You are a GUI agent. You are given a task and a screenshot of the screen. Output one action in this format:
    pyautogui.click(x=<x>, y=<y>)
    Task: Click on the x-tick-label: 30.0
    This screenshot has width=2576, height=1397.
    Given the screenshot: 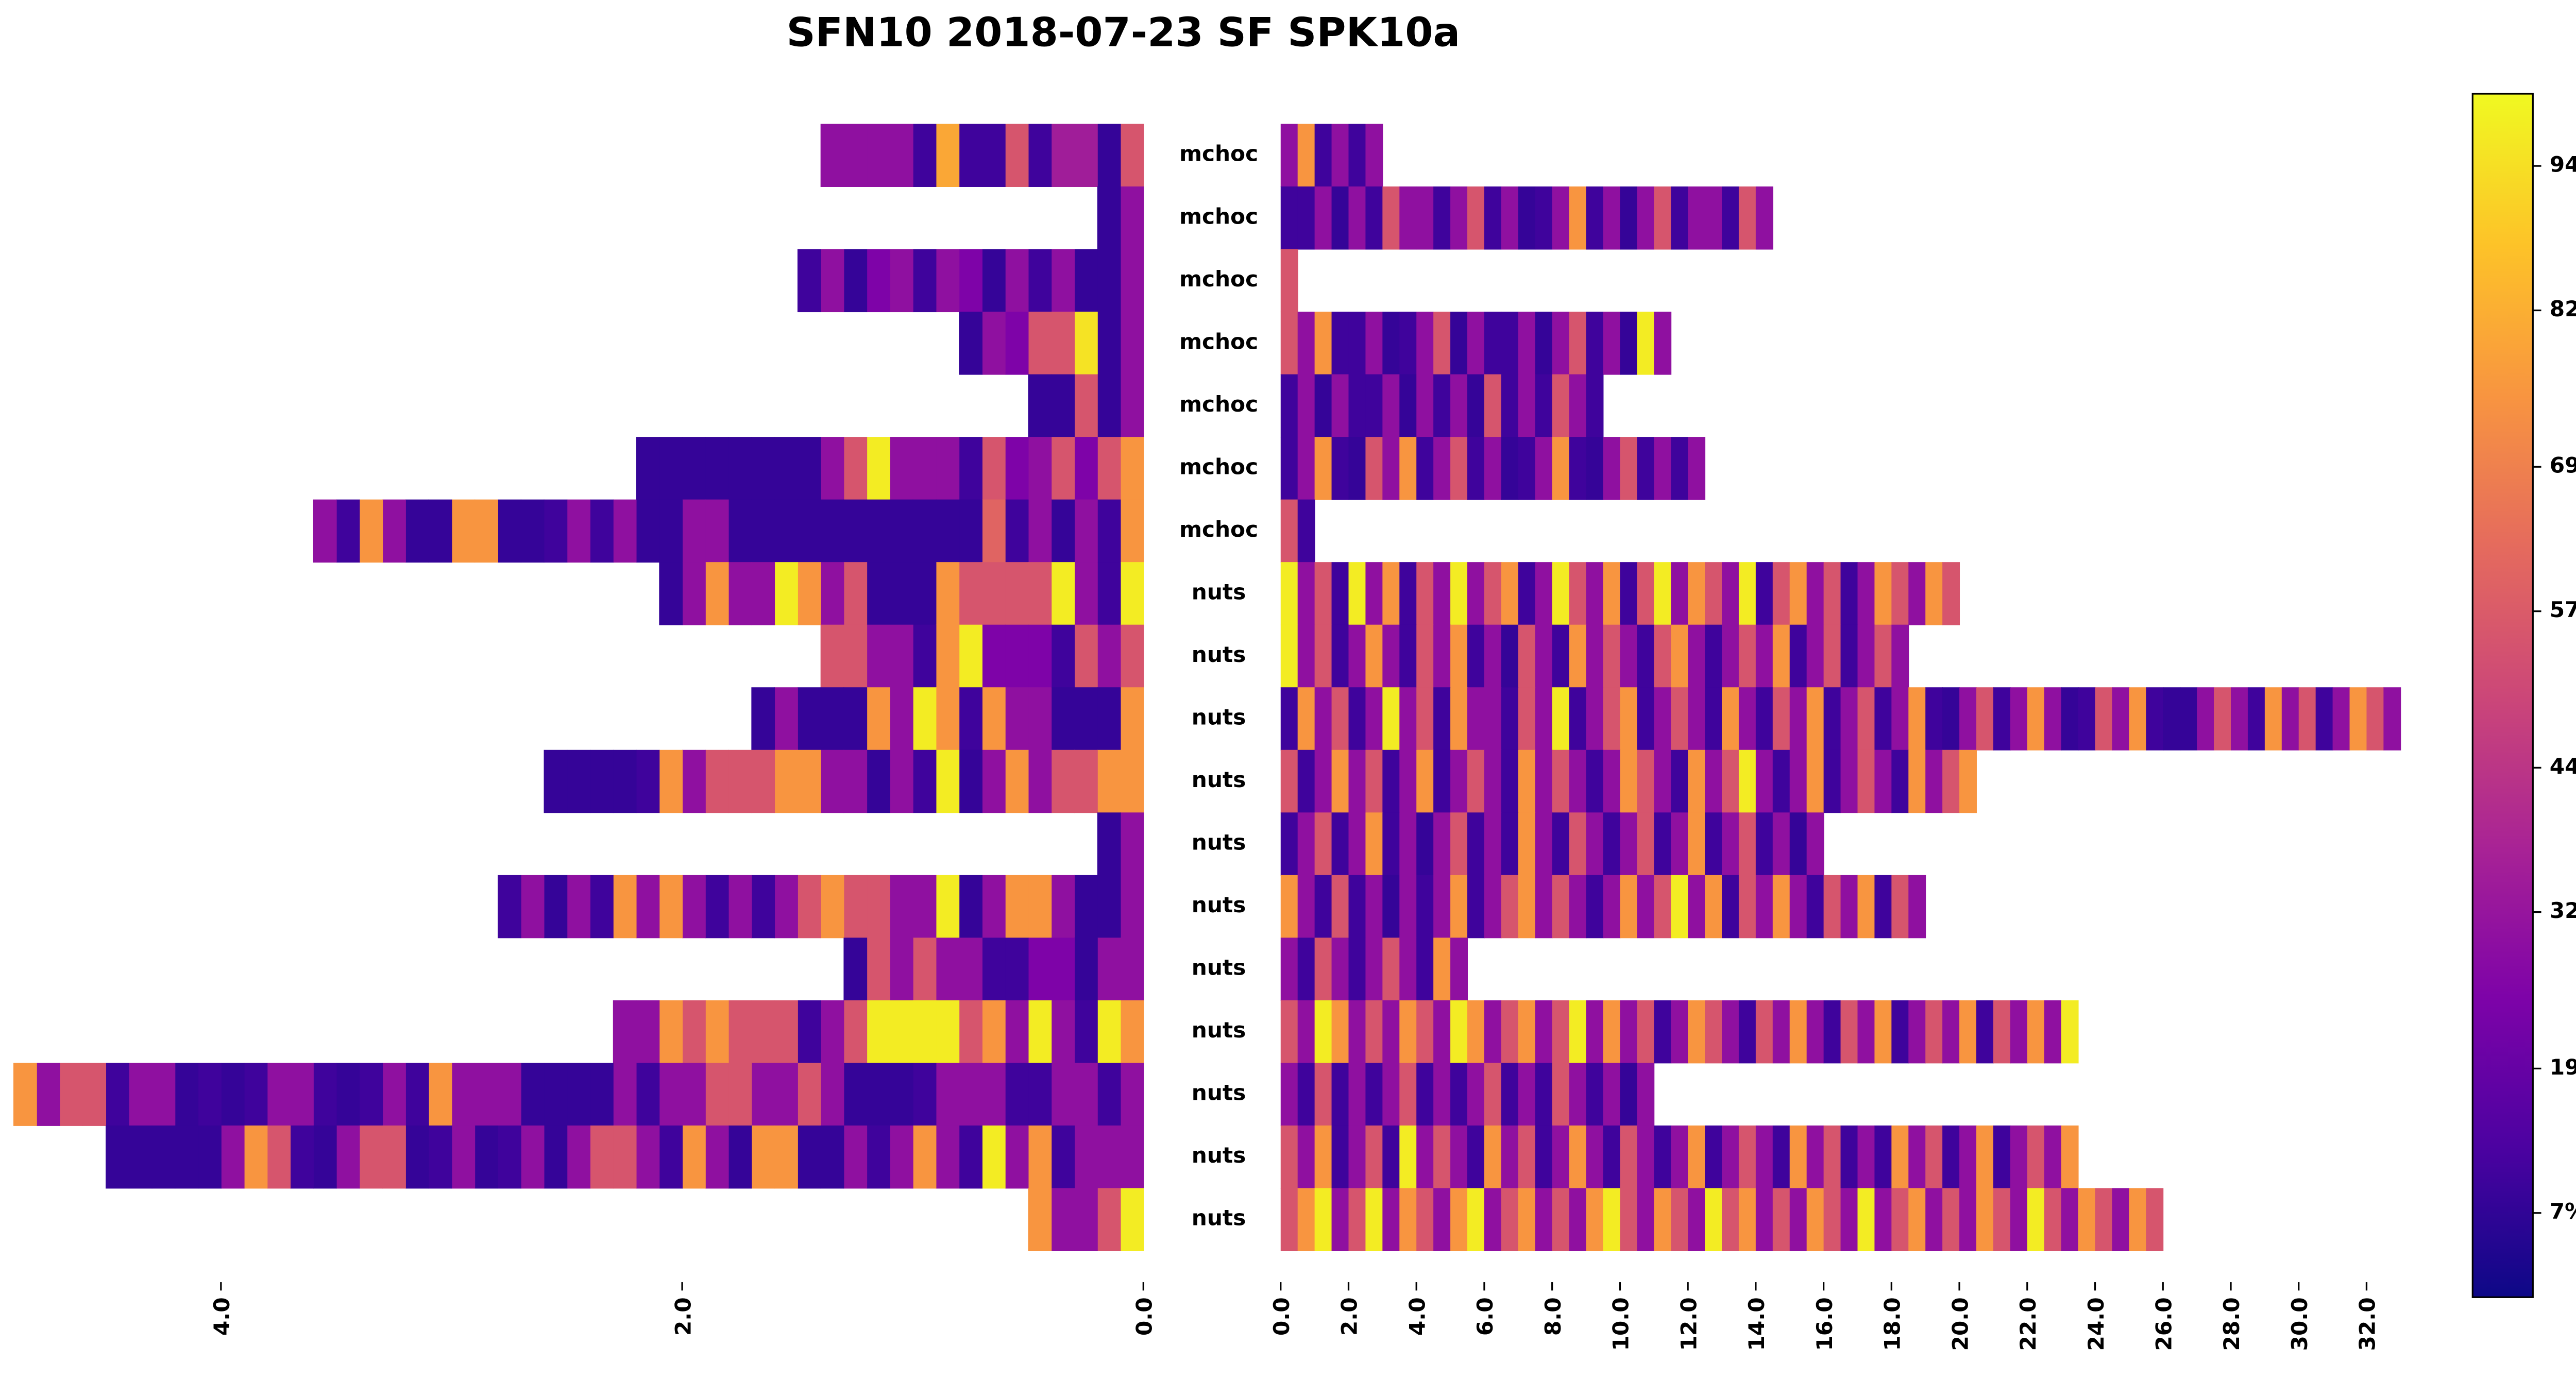 What is the action you would take?
    pyautogui.click(x=2299, y=1324)
    